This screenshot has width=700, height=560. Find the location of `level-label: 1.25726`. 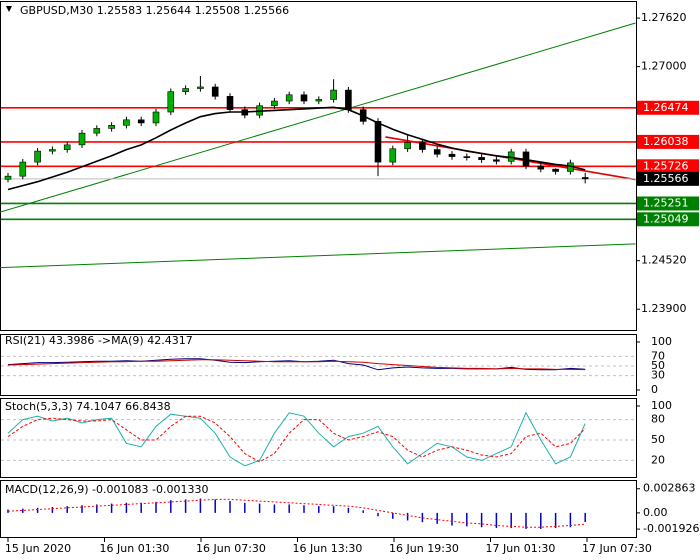

level-label: 1.25726 is located at coordinates (666, 165).